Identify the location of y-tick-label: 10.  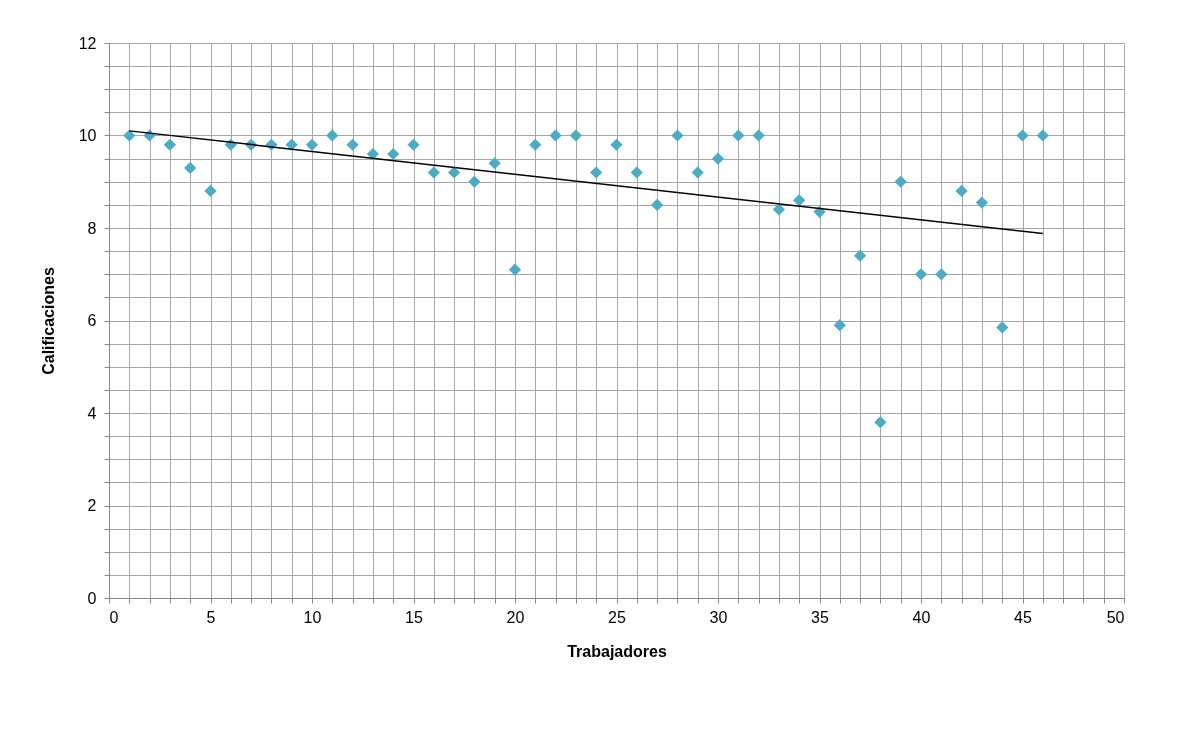
(87, 135).